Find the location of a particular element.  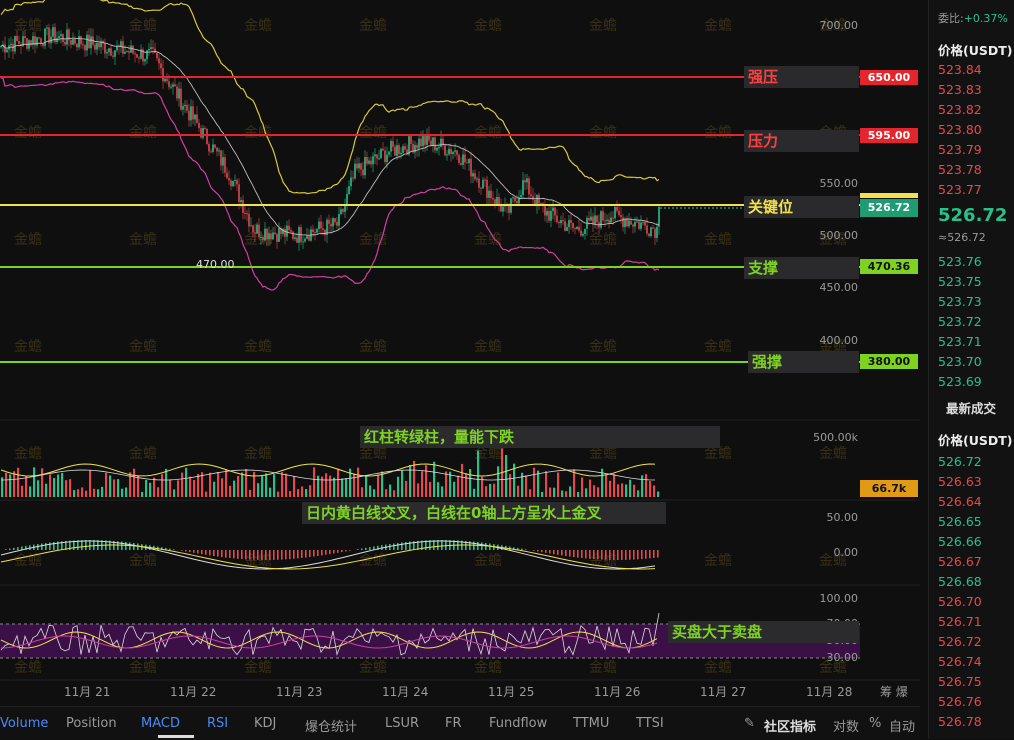

ask-row: 523.82 is located at coordinates (960, 109).